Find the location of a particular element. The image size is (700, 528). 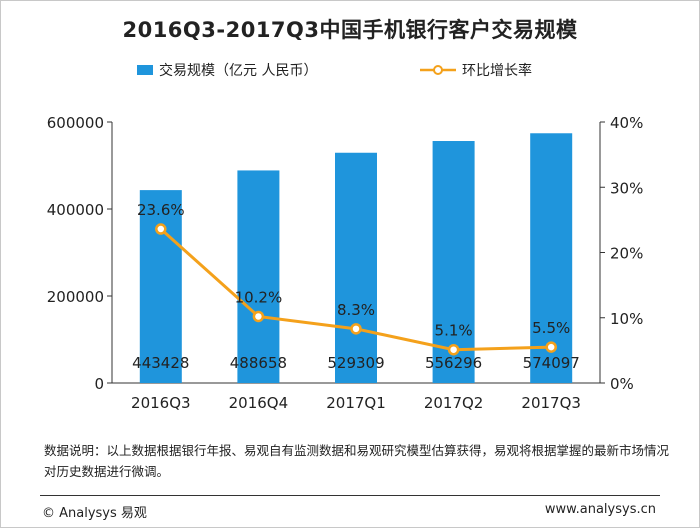

bar-value-label: 574097 is located at coordinates (551, 363).